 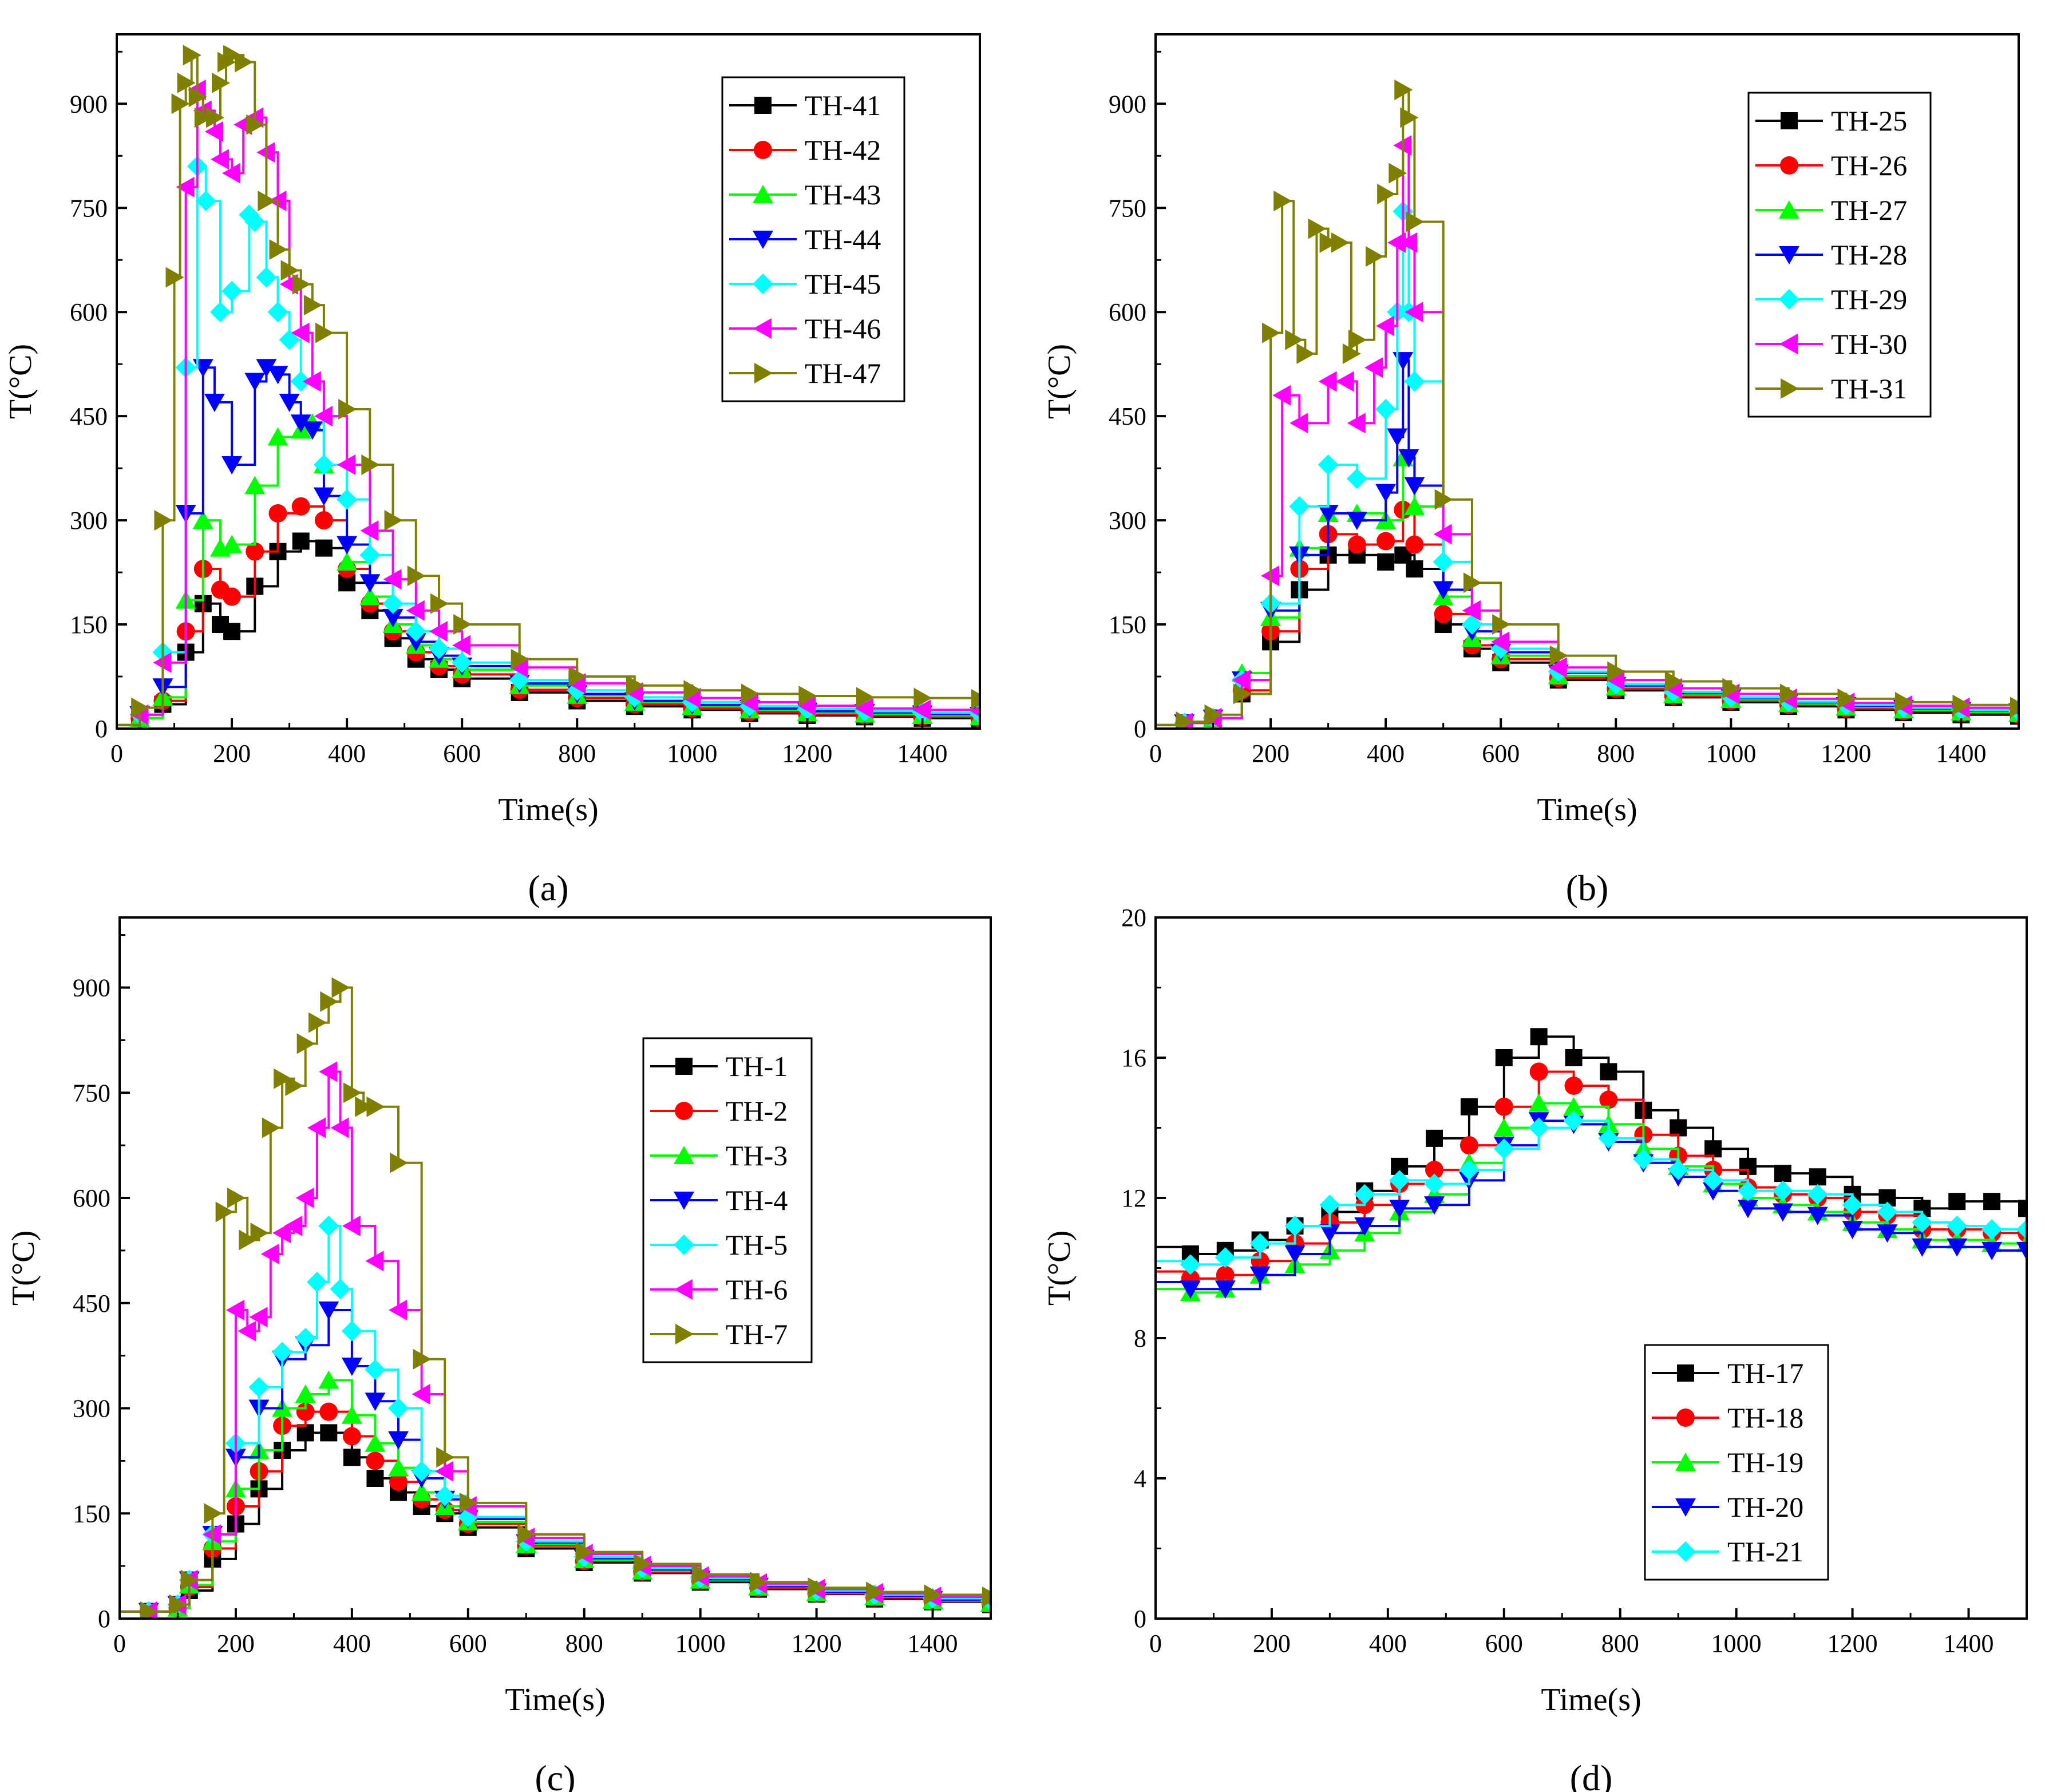 I want to click on panel-label: (d), so click(x=1591, y=1775).